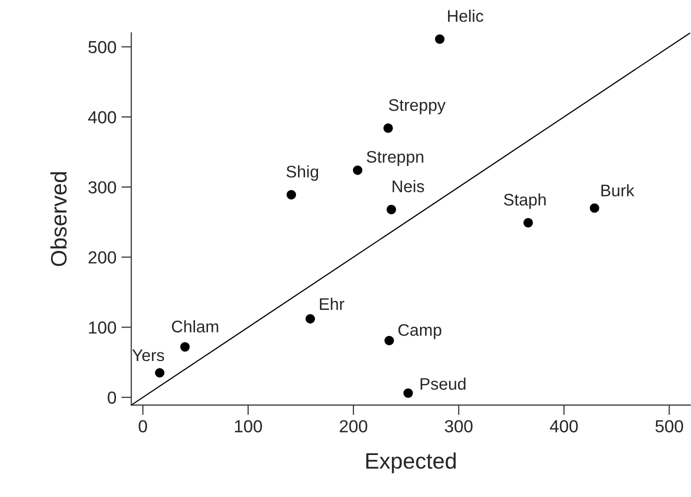 The image size is (691, 497). What do you see at coordinates (248, 426) in the screenshot?
I see `x-tick-label: 100` at bounding box center [248, 426].